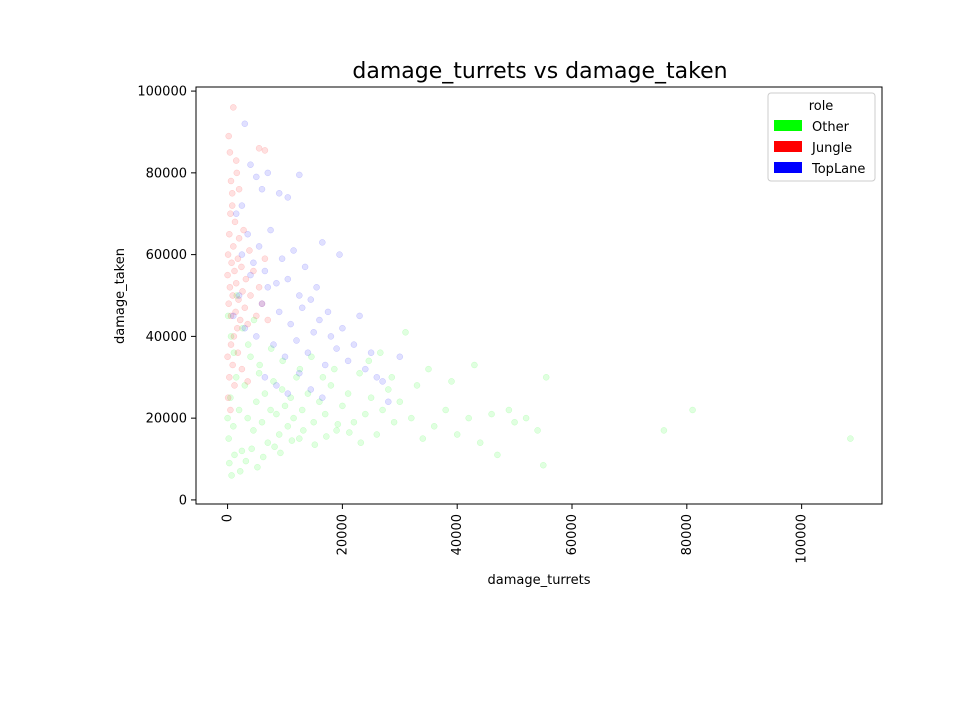  I want to click on x-tick-label-4: 80000, so click(687, 534).